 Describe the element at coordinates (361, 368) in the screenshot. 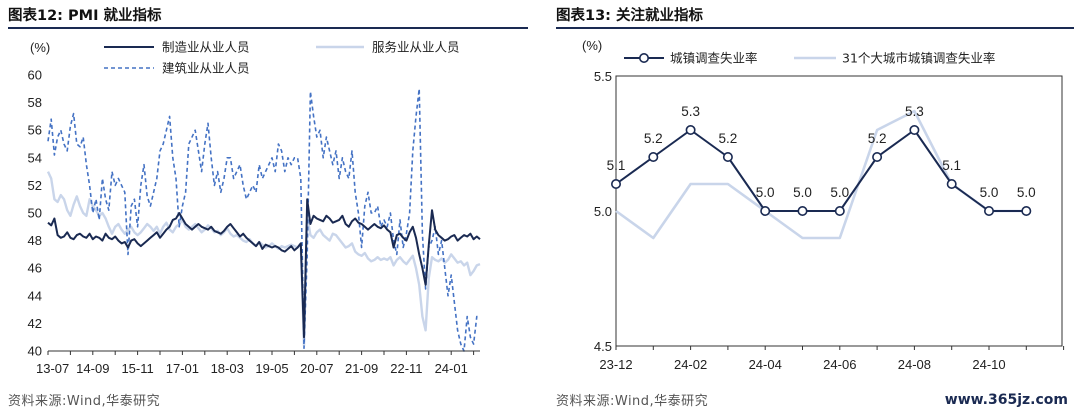

I see `left-x-tick-label: 21-09` at that location.